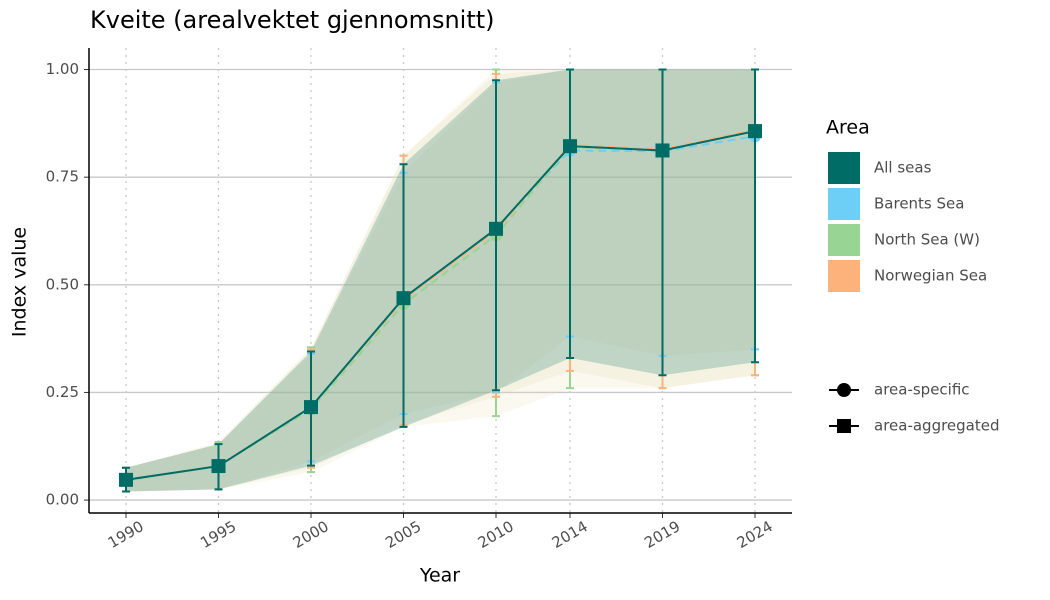 The image size is (1050, 600). What do you see at coordinates (903, 168) in the screenshot?
I see `legend-label: All seas` at bounding box center [903, 168].